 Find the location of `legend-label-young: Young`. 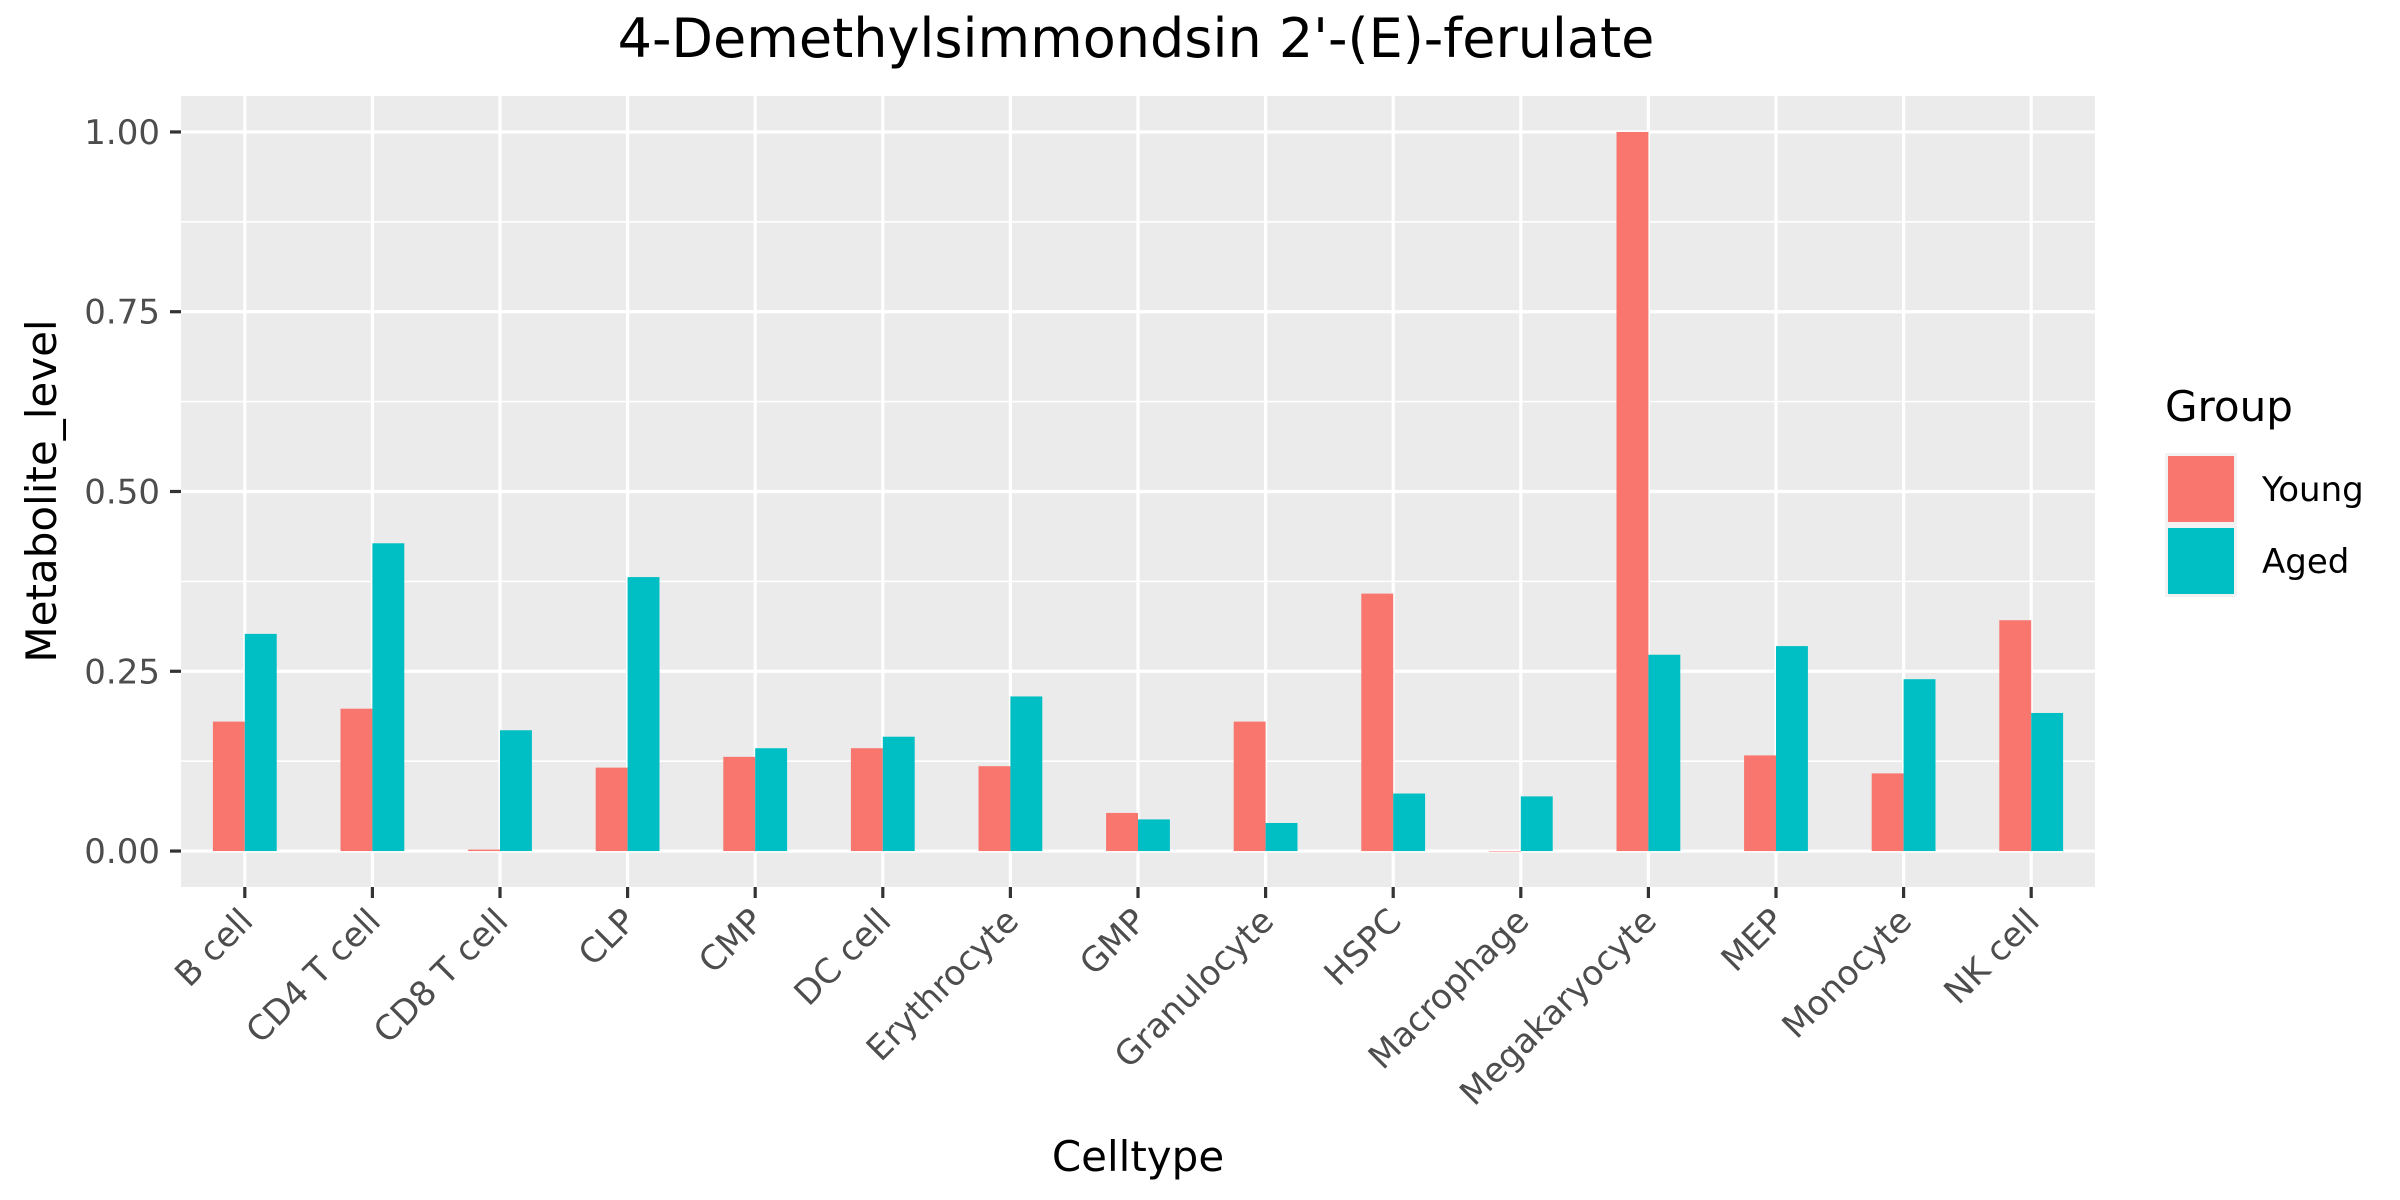

legend-label-young: Young is located at coordinates (2312, 490).